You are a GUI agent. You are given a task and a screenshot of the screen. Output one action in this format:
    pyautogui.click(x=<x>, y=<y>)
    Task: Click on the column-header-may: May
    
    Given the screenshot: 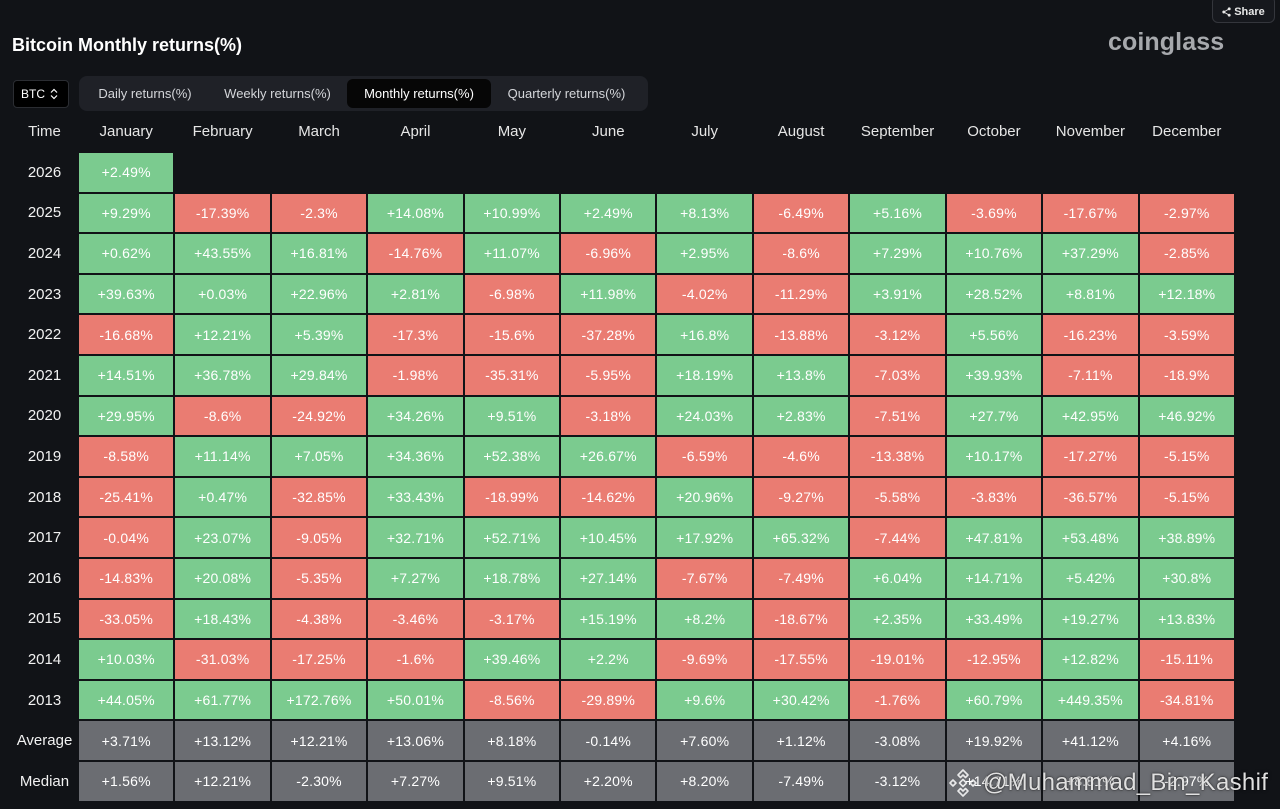 What is the action you would take?
    pyautogui.click(x=512, y=131)
    